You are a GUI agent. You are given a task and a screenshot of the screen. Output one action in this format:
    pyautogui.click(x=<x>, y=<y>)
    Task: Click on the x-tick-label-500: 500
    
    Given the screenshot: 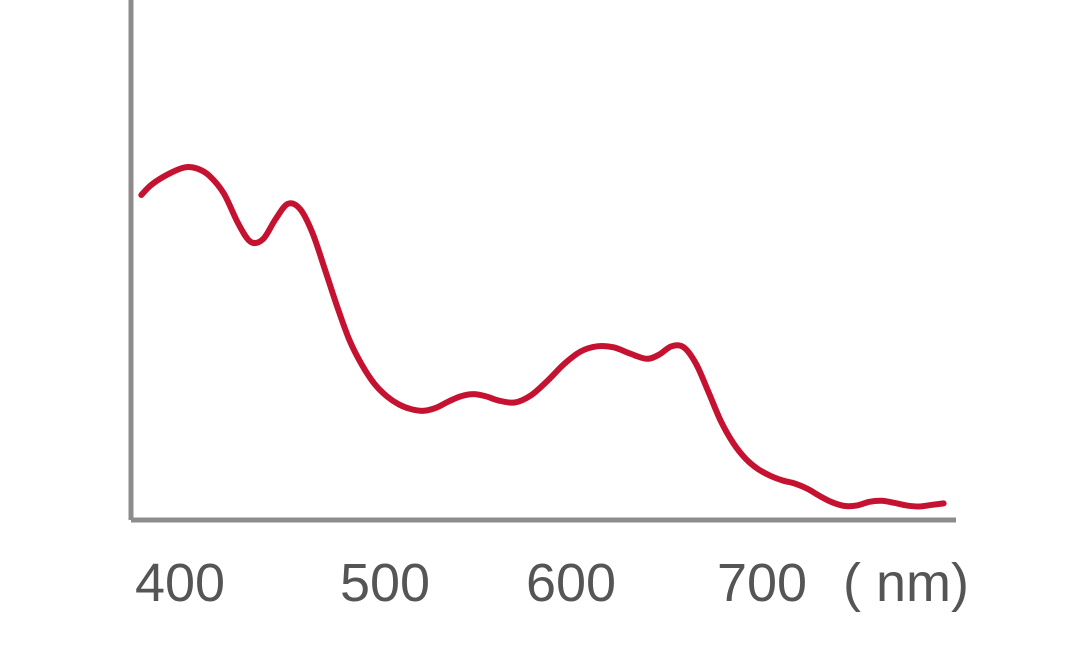 What is the action you would take?
    pyautogui.click(x=385, y=583)
    